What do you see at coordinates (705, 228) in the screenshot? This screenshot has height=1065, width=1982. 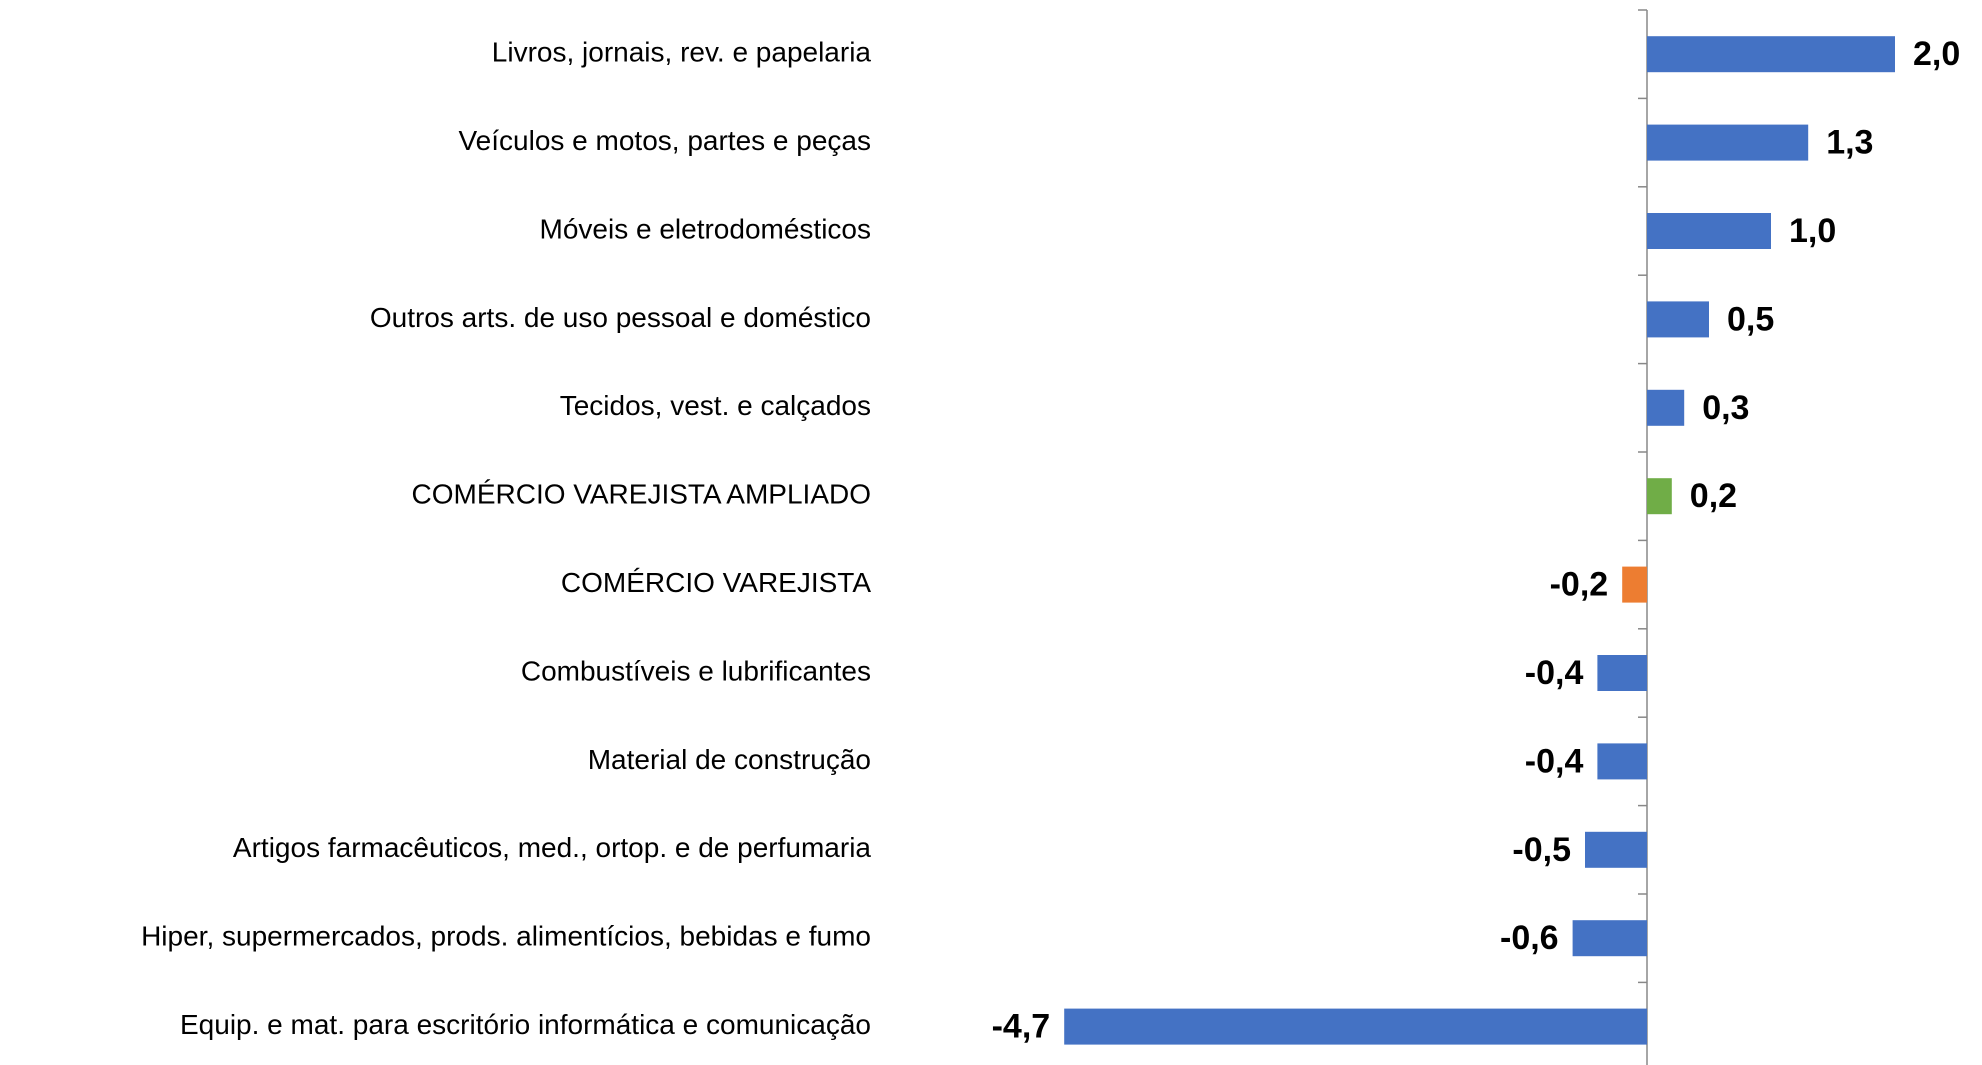 I see `category-label: Móveis e eletrodomésticos` at bounding box center [705, 228].